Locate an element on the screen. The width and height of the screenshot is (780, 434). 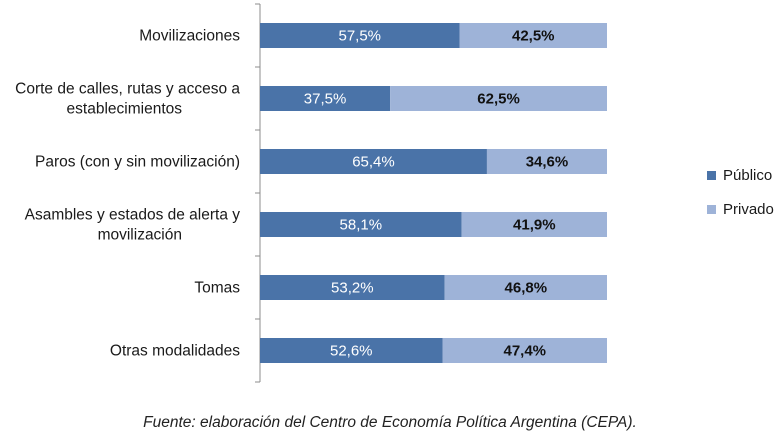
legend: Público Privado is located at coordinates (740, 198).